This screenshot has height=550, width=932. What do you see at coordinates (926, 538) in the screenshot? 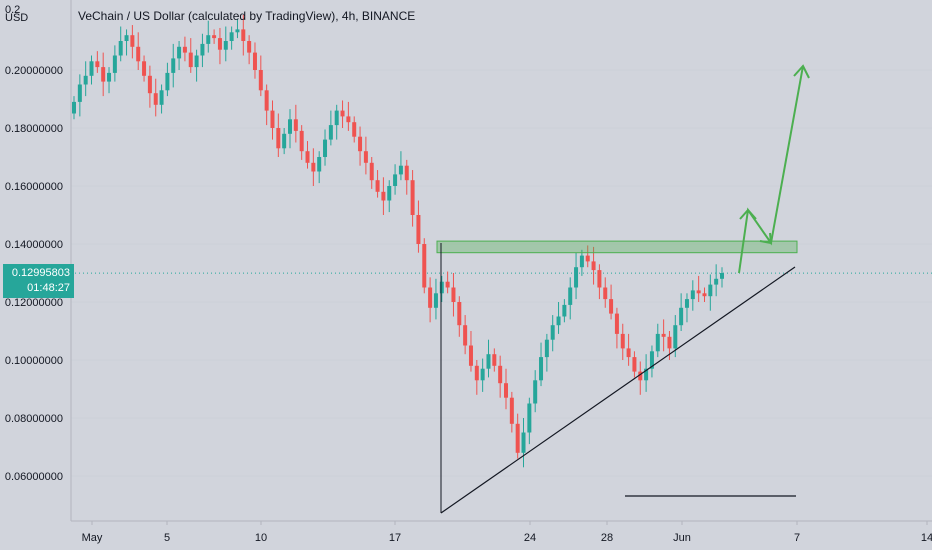
I see `x-tick-label: 14` at bounding box center [926, 538].